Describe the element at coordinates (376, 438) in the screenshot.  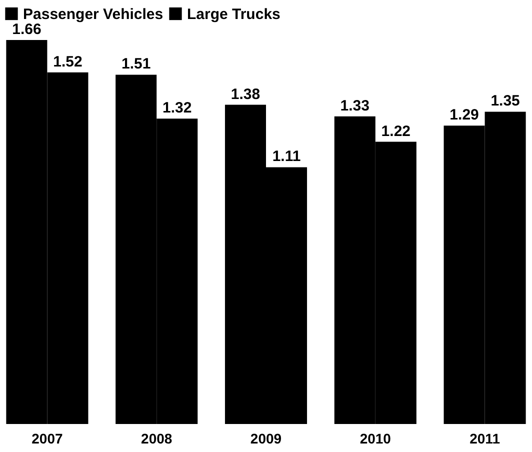
I see `x-tick-label: 2010` at that location.